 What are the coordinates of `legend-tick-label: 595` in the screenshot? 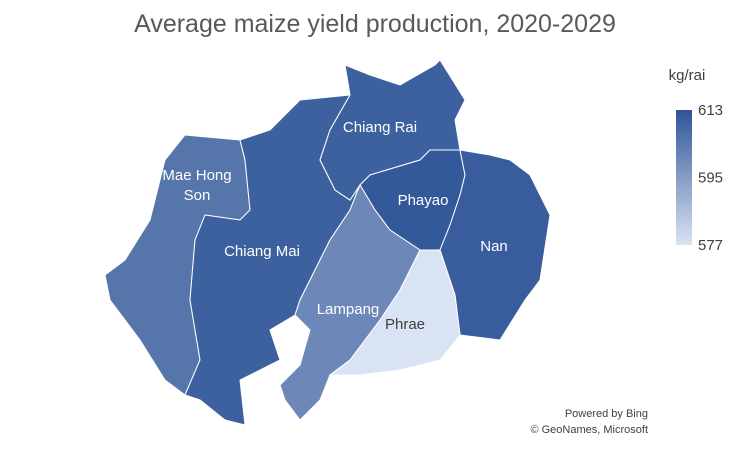 It's located at (710, 178).